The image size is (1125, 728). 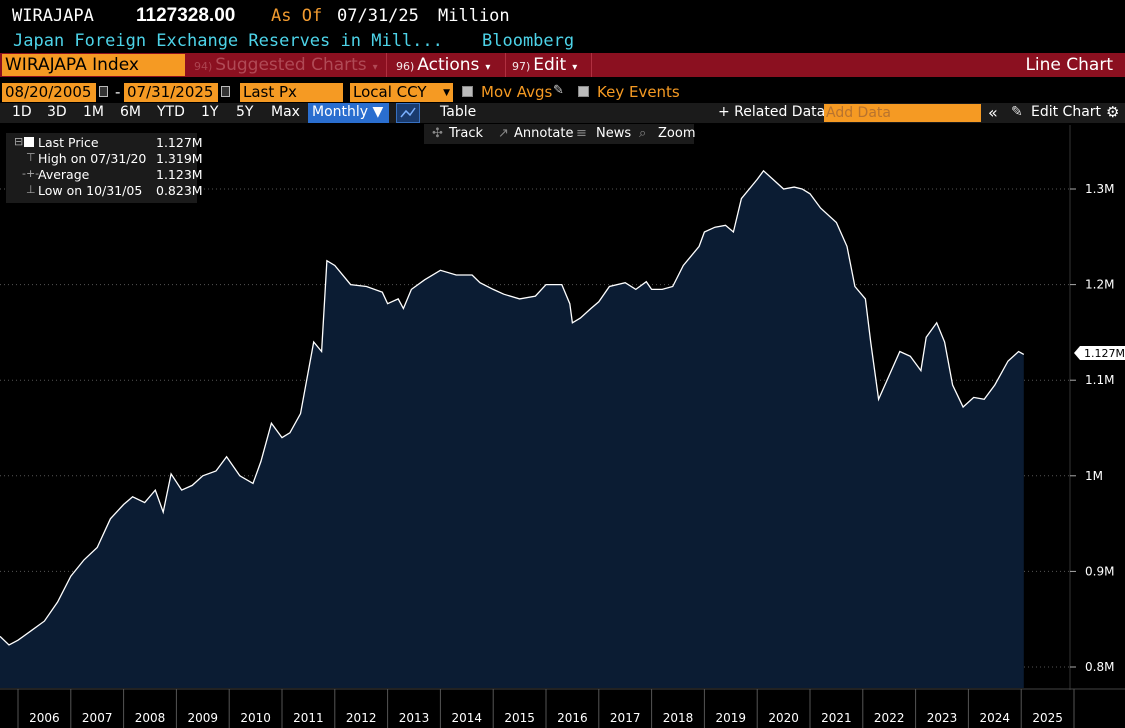 What do you see at coordinates (581, 133) in the screenshot?
I see `news-icon: ≡` at bounding box center [581, 133].